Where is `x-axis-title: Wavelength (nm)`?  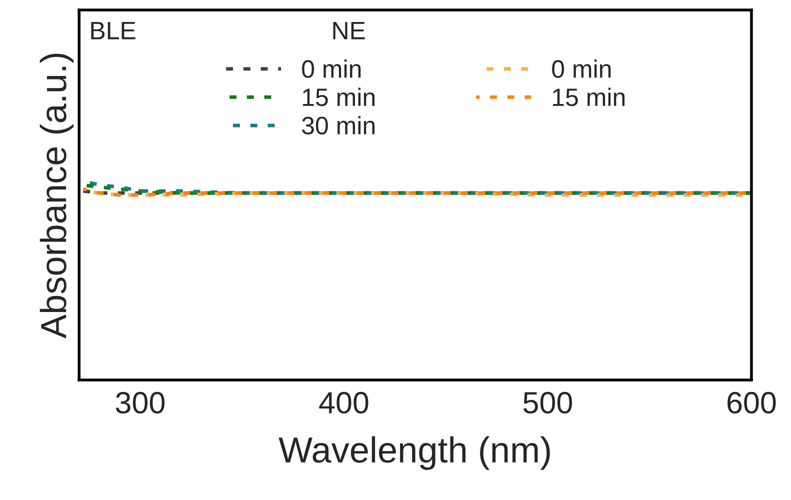 x-axis-title: Wavelength (nm) is located at coordinates (414, 453).